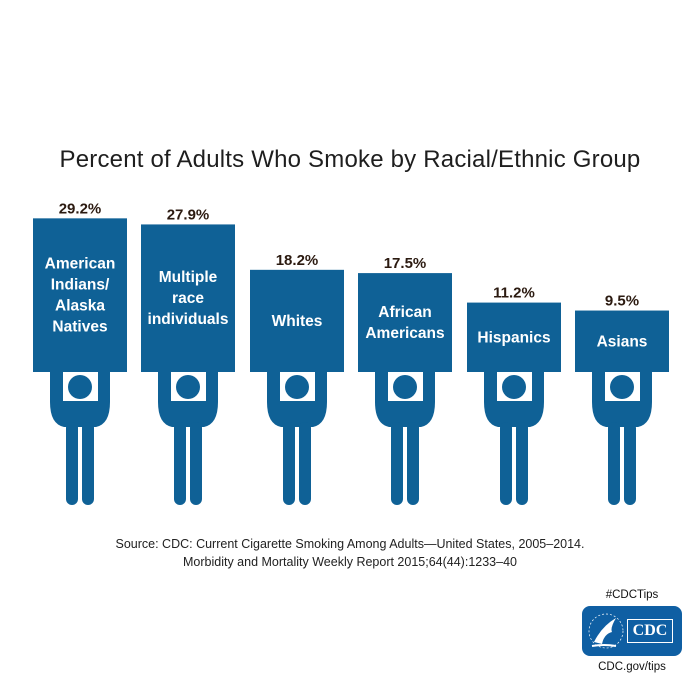 The width and height of the screenshot is (700, 700). What do you see at coordinates (188, 214) in the screenshot?
I see `value-label: 27.9%` at bounding box center [188, 214].